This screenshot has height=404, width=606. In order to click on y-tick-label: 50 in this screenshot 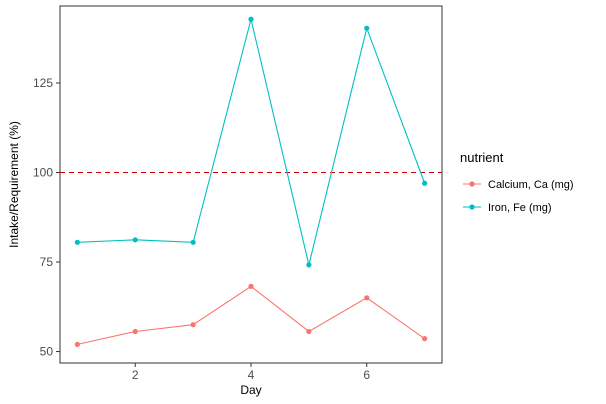, I will do `click(47, 352)`.